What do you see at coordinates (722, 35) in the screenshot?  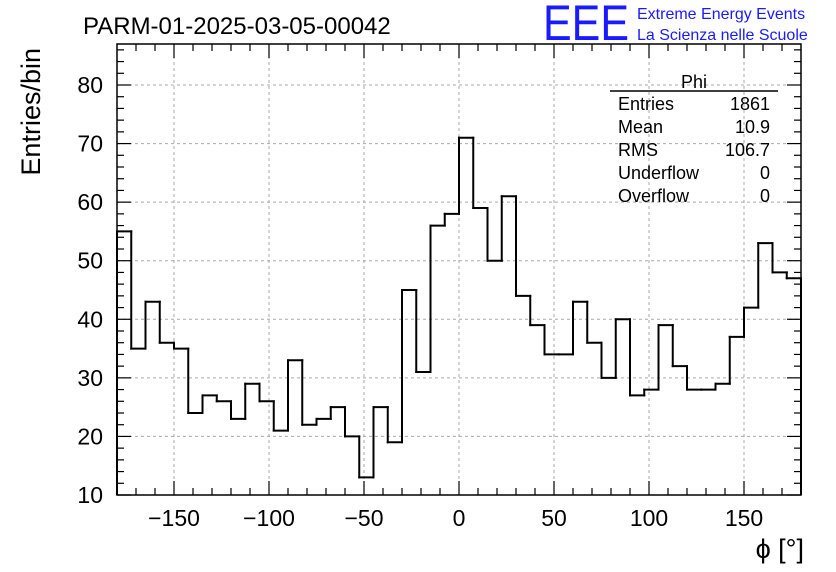 I see `logo-line-2: La Scienza nelle Scuole` at bounding box center [722, 35].